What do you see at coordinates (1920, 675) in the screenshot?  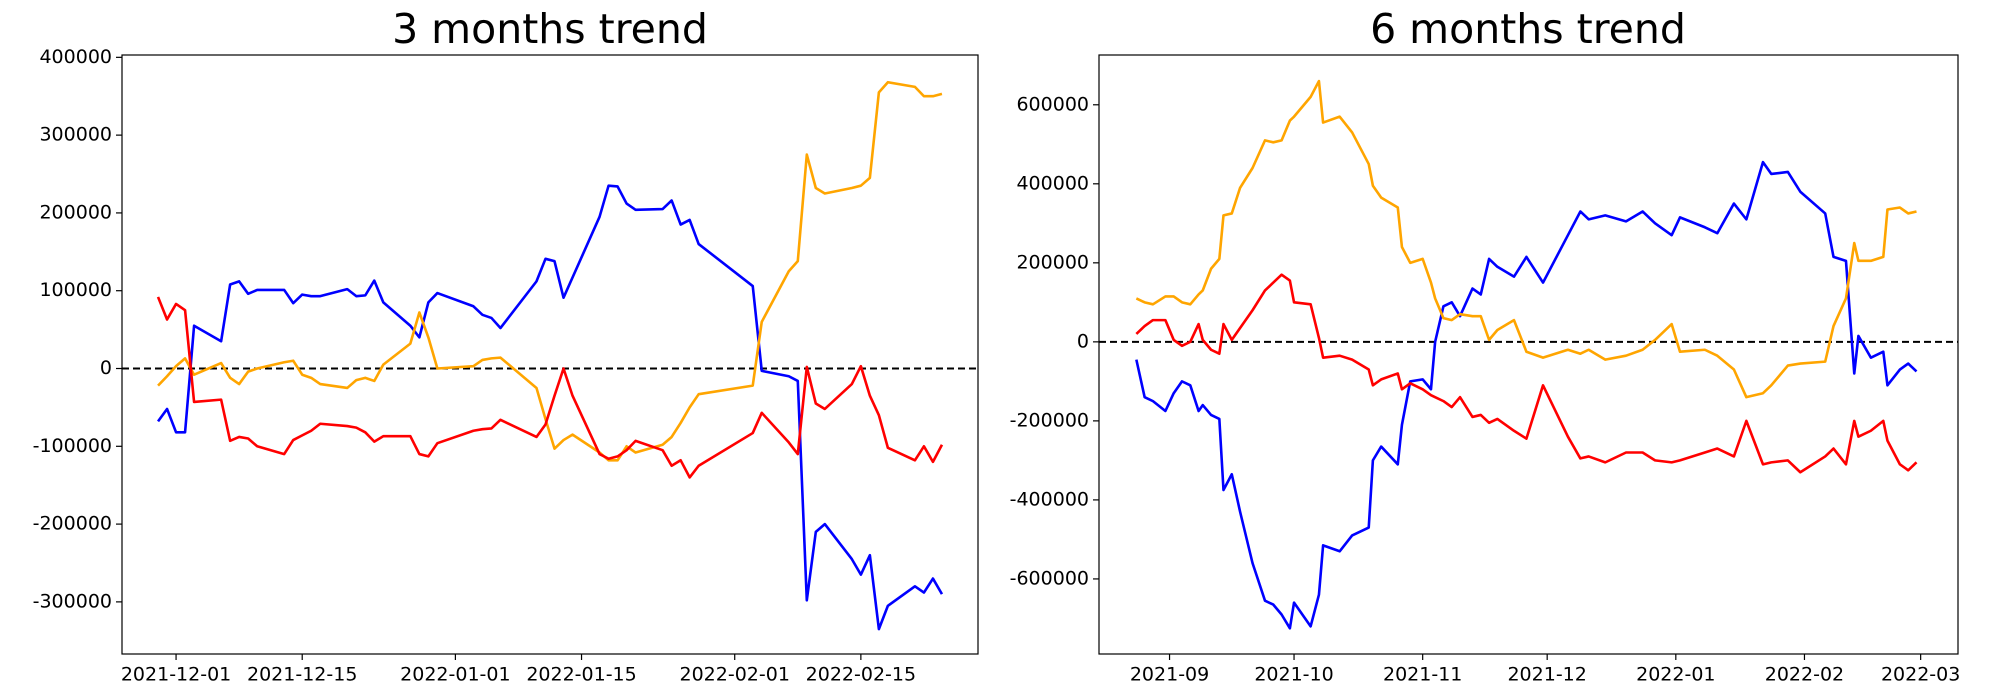 I see `x-tick-label: 2022-03` at bounding box center [1920, 675].